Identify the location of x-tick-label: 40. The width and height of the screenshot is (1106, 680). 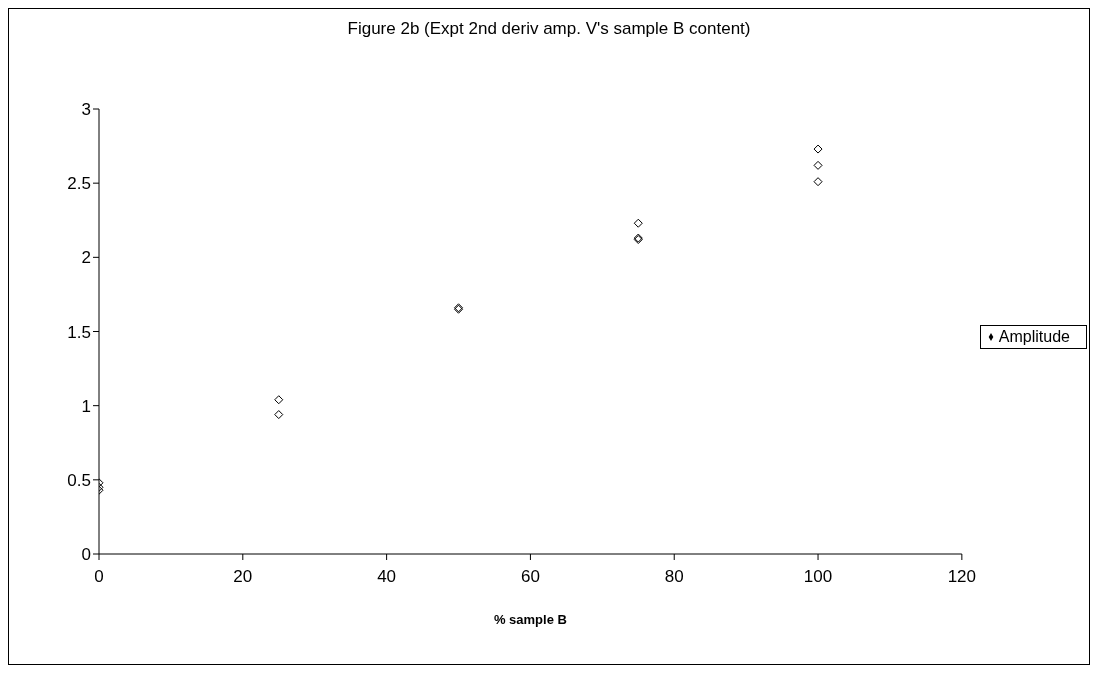
(387, 577).